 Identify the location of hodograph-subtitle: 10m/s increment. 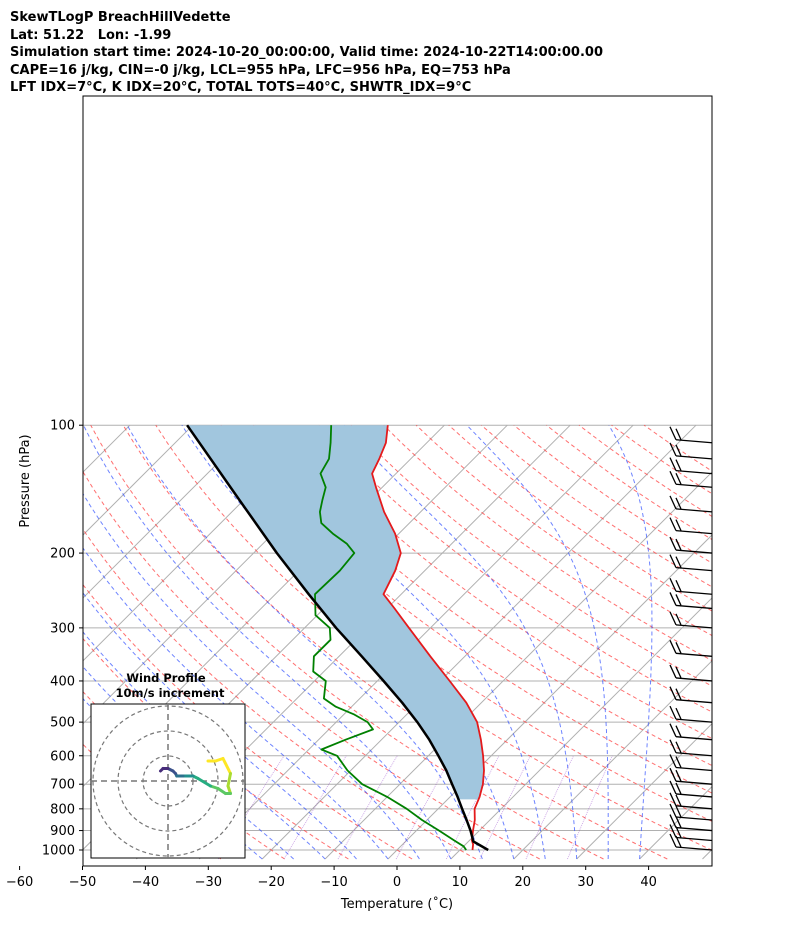
(170, 693).